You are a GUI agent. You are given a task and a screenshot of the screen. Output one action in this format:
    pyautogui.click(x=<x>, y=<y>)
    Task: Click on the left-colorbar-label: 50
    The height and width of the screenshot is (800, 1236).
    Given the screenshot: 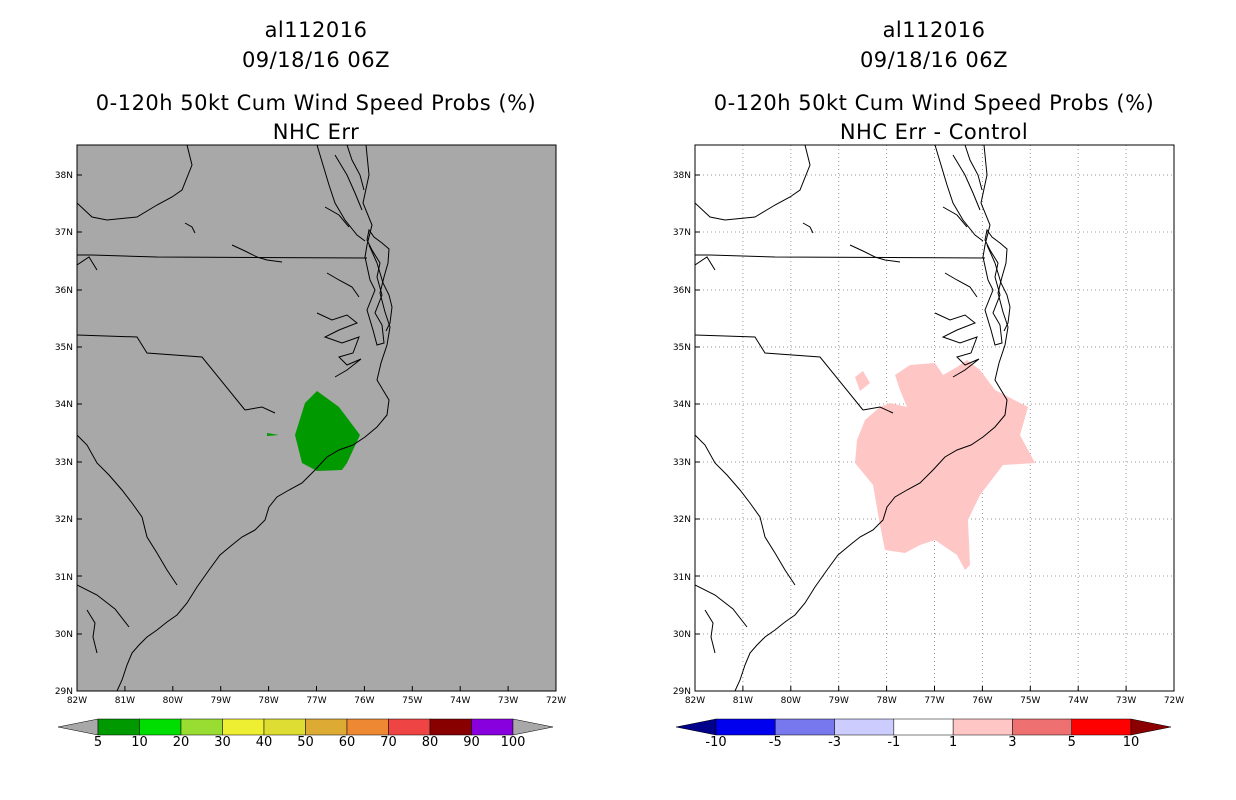 What is the action you would take?
    pyautogui.click(x=305, y=742)
    